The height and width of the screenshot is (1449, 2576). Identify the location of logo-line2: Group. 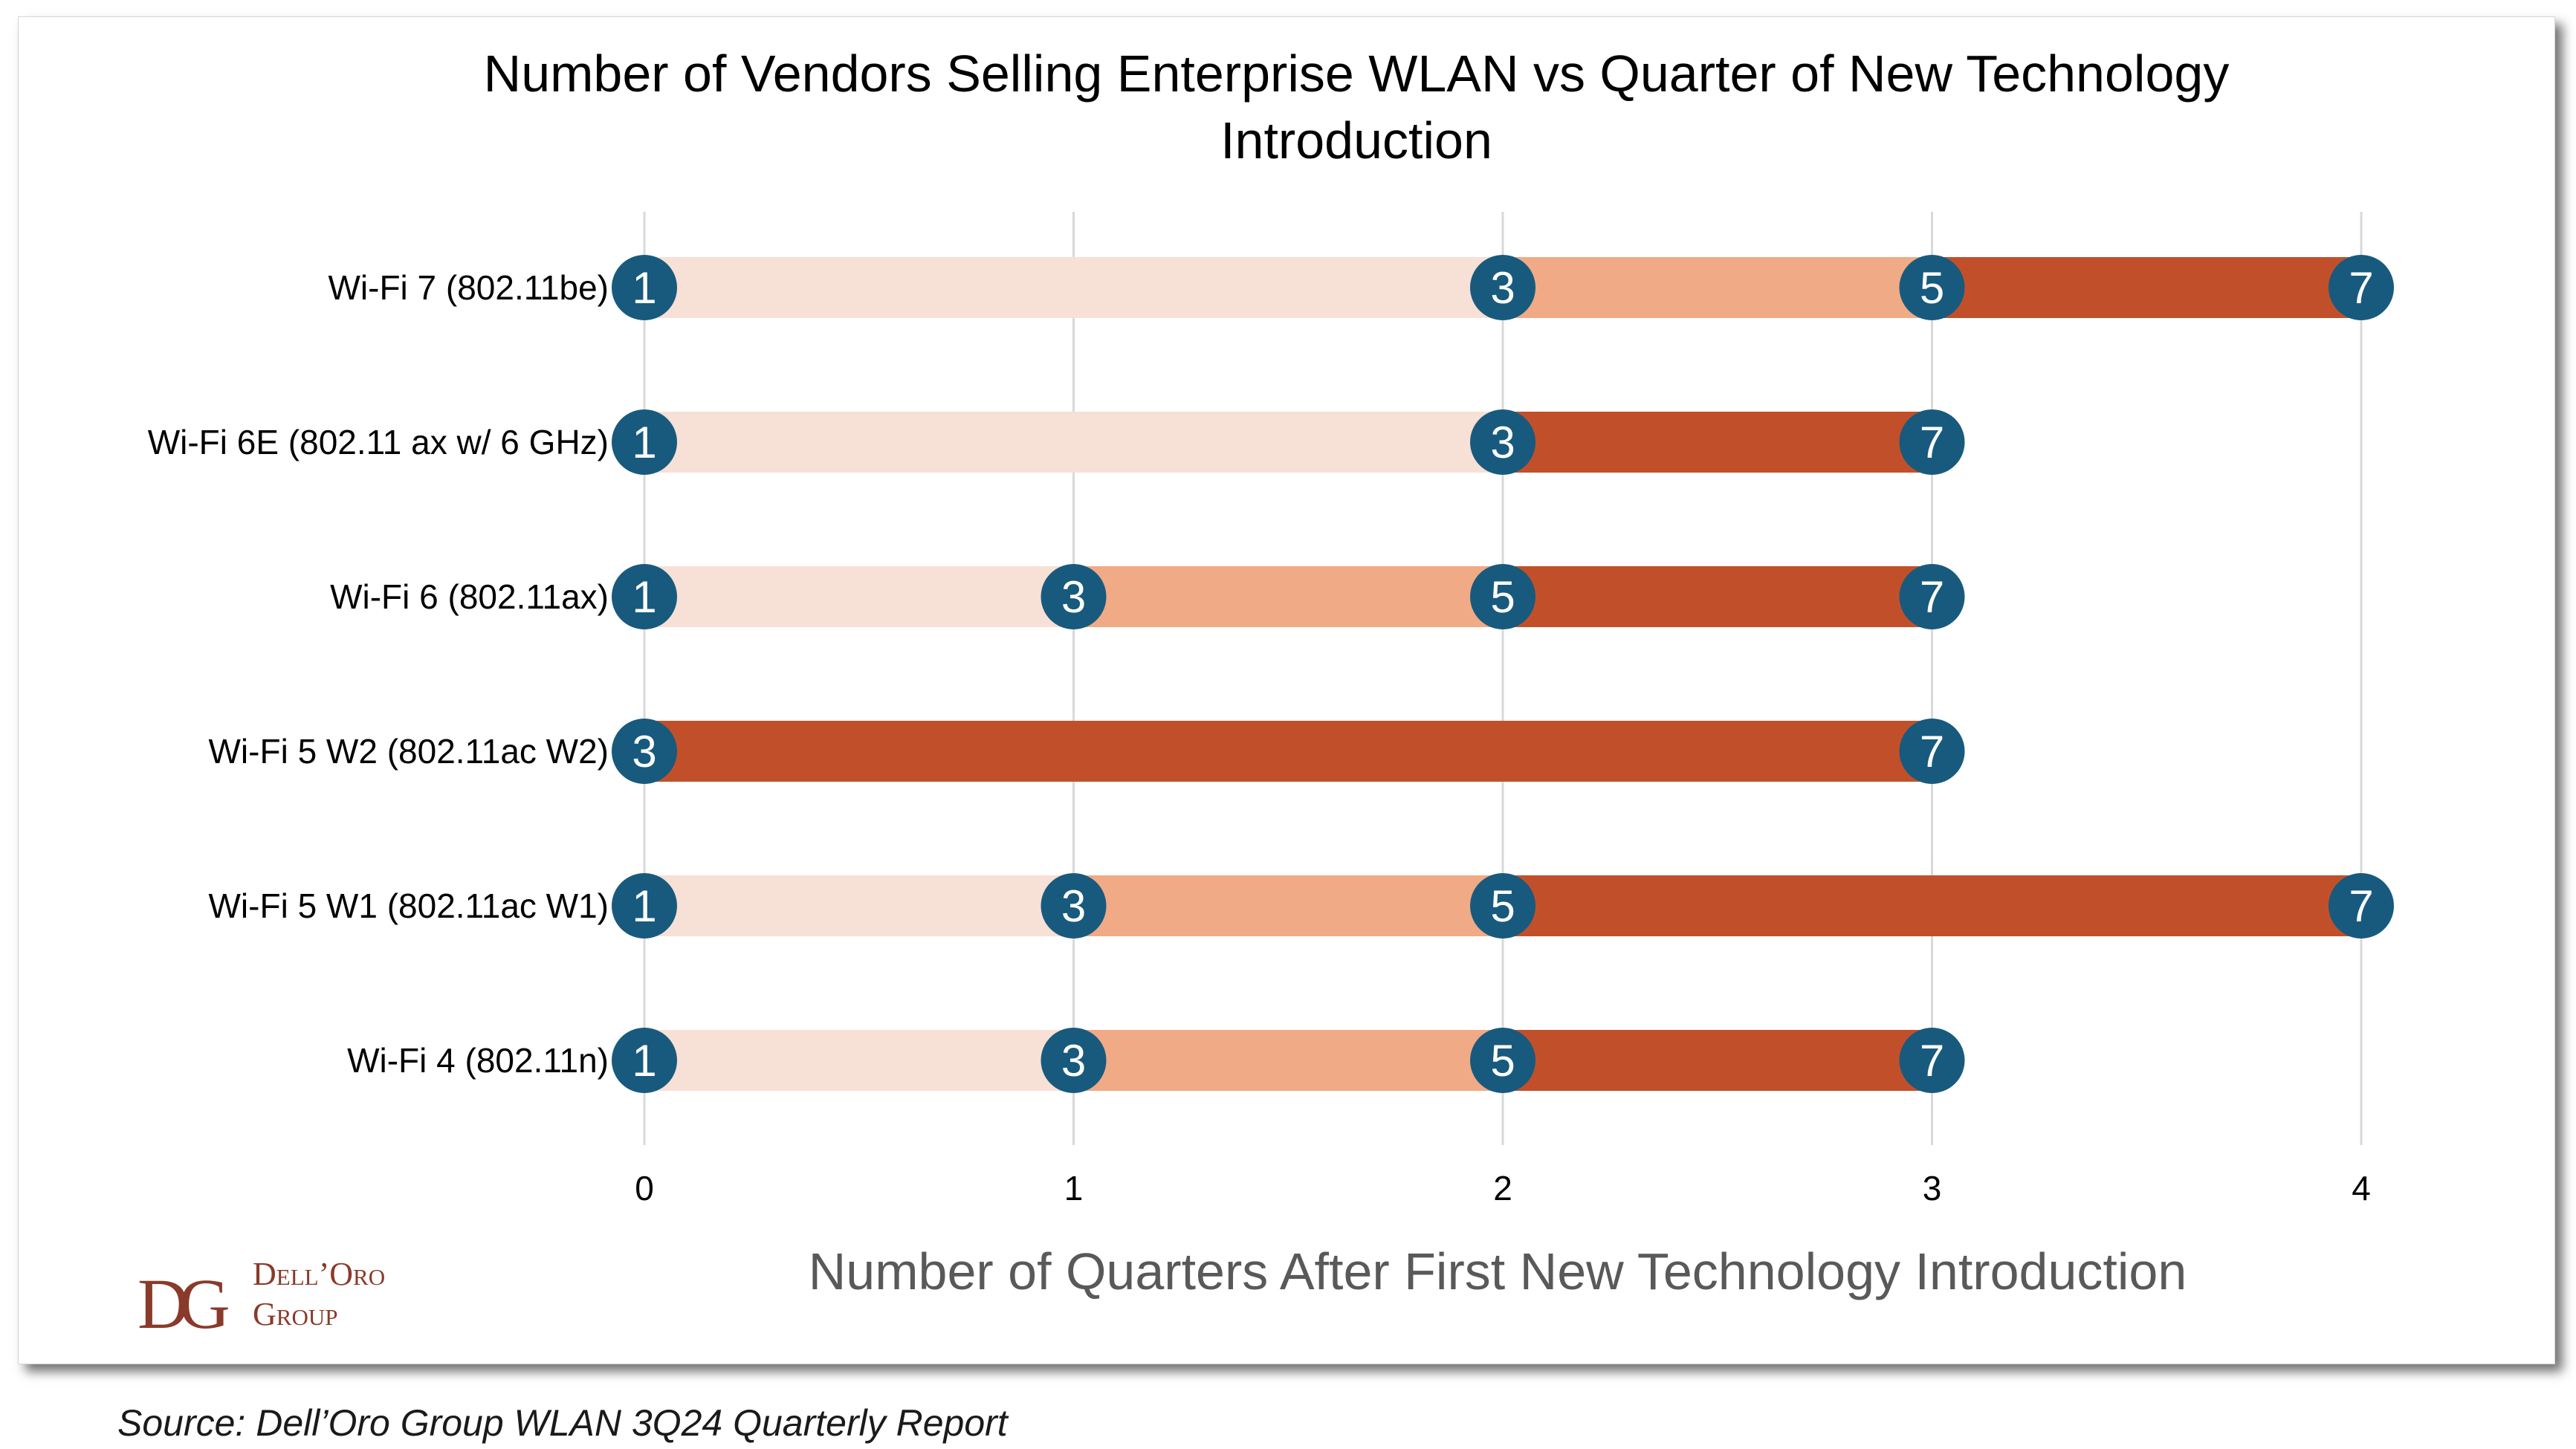
(295, 1314).